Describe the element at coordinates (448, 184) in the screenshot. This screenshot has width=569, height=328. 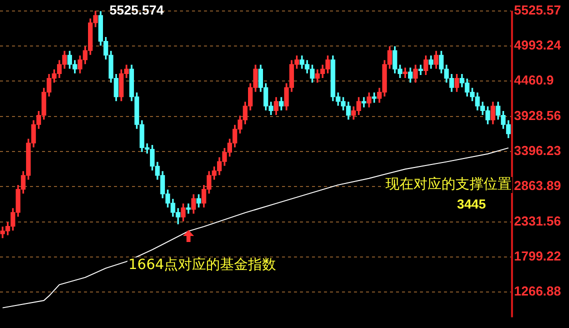
I see `annotation: 现在对应的支撑位置` at that location.